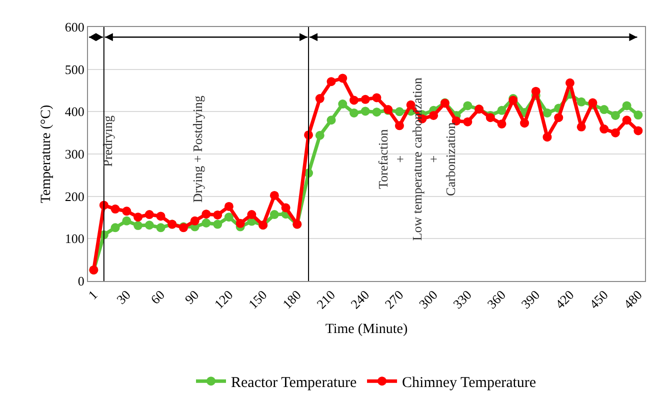  What do you see at coordinates (192, 297) in the screenshot?
I see `x-tick-label: 90` at bounding box center [192, 297].